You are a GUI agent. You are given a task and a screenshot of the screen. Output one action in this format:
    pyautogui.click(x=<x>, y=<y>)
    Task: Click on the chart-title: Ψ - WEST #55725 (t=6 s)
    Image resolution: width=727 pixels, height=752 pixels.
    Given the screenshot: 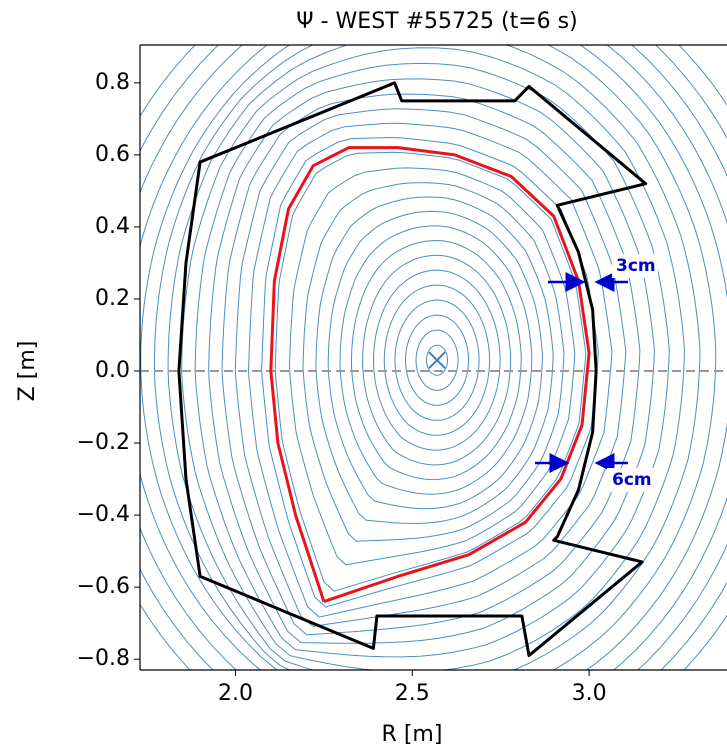 What is the action you would take?
    pyautogui.click(x=436, y=21)
    